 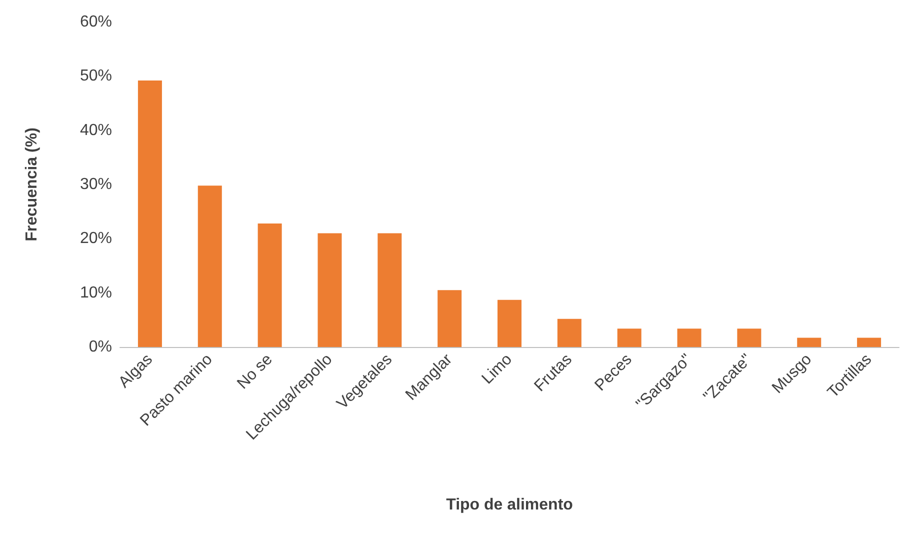 What do you see at coordinates (96, 76) in the screenshot?
I see `y-tick-label: 50%` at bounding box center [96, 76].